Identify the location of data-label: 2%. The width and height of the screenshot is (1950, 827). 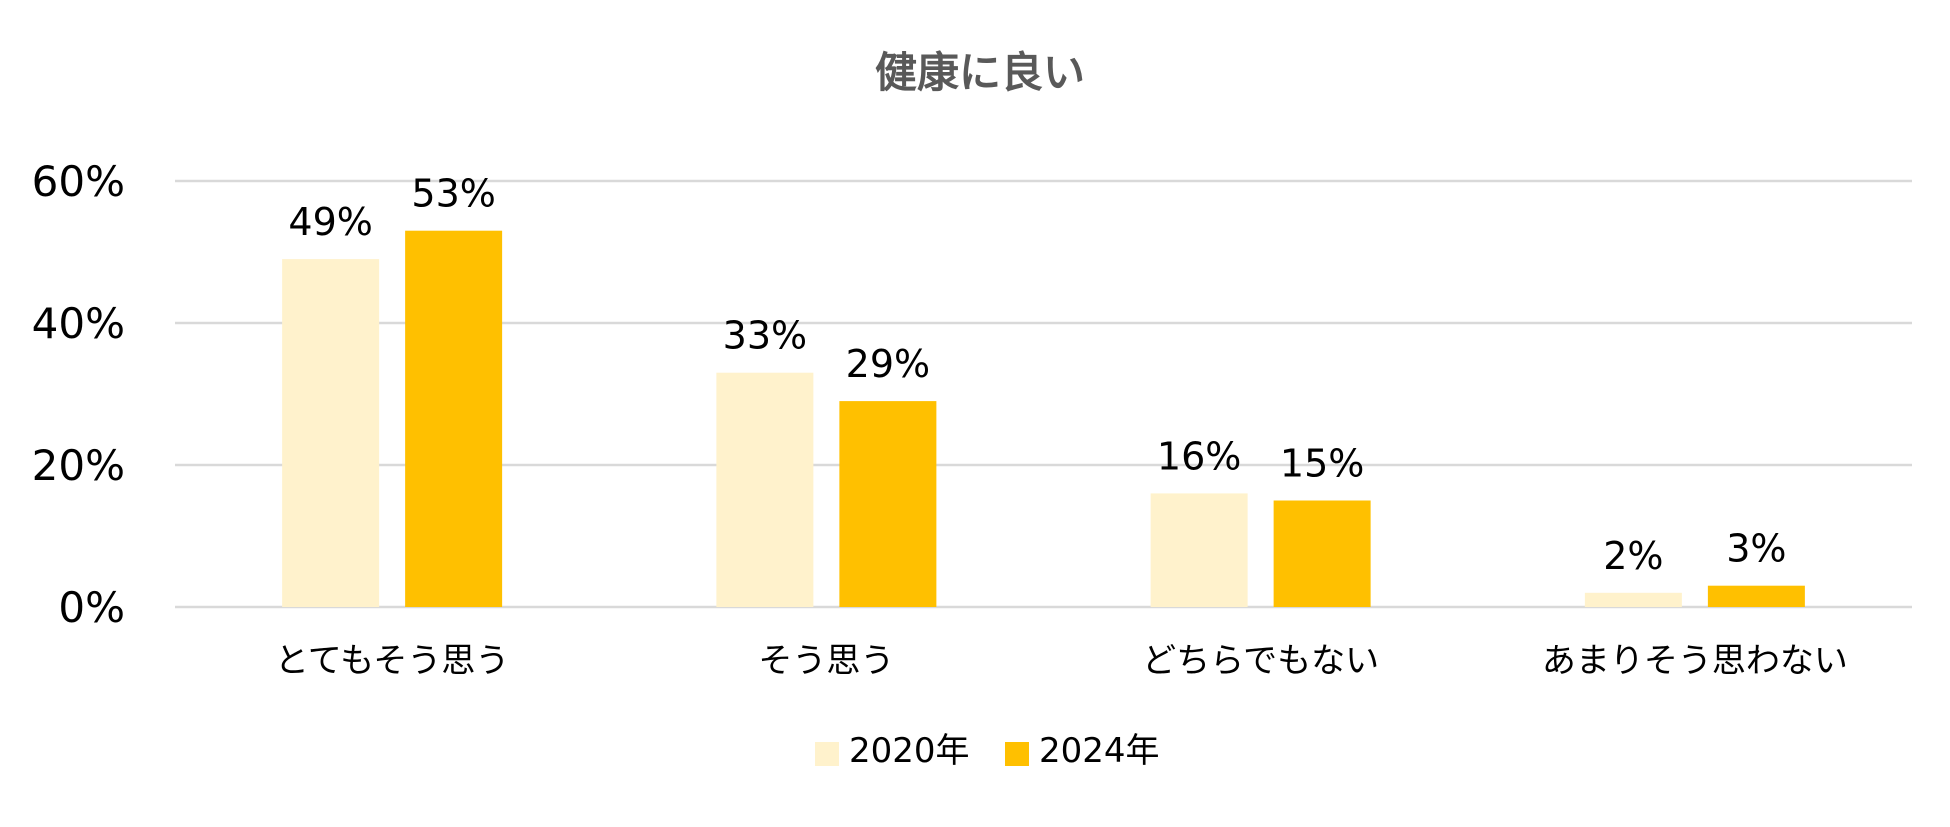
(1633, 556).